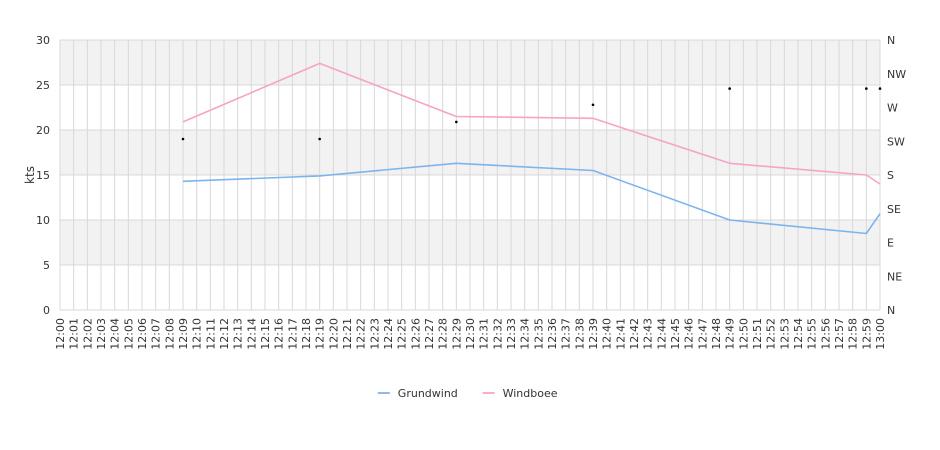  What do you see at coordinates (497, 334) in the screenshot?
I see `x-tick-label: 12:32` at bounding box center [497, 334].